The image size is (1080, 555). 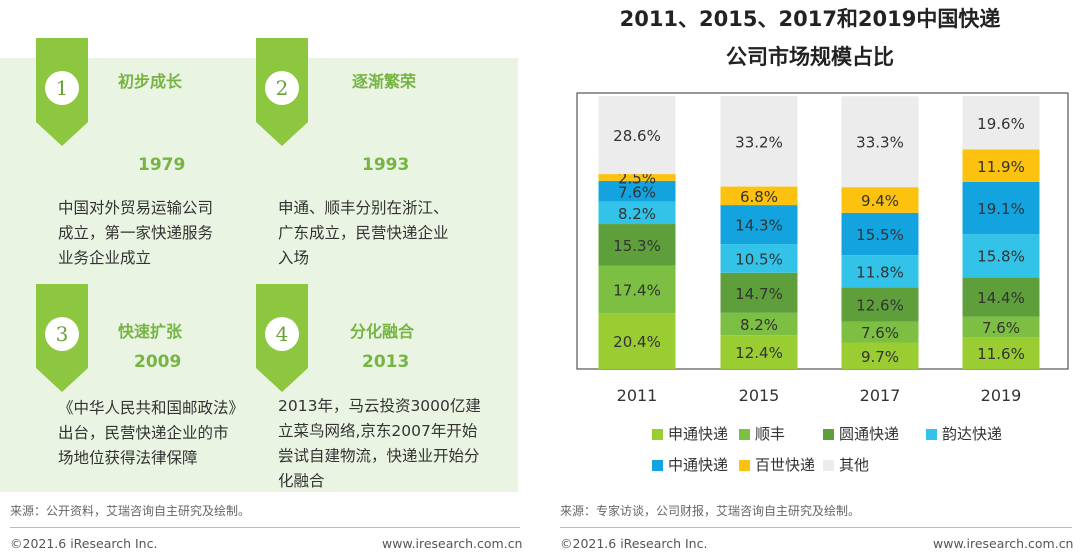 What do you see at coordinates (363, 233) in the screenshot?
I see `milestone-2-description: 申通、顺丰分别在浙江、 广东成立，民营快递企业 入场` at bounding box center [363, 233].